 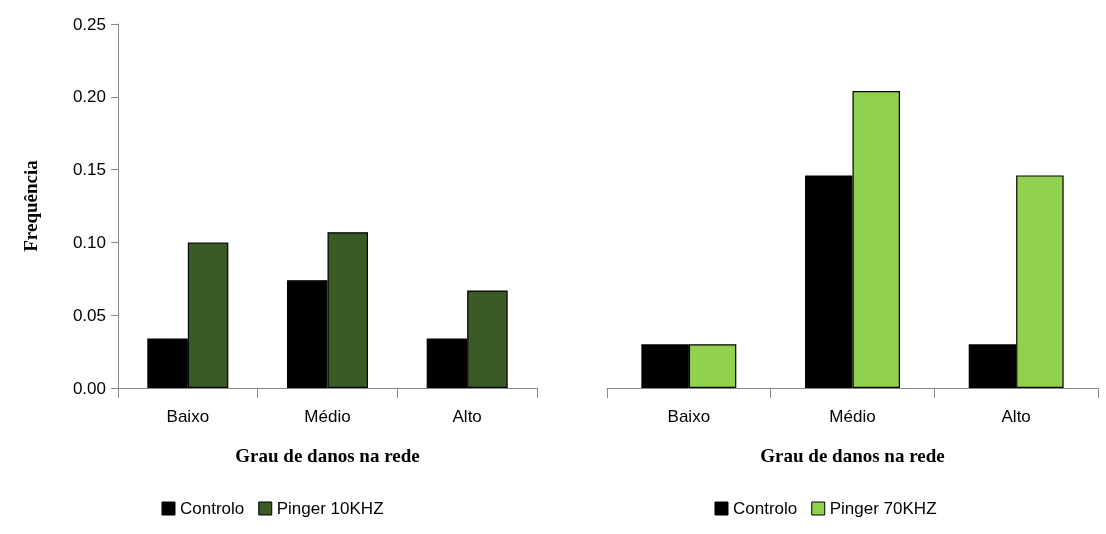 What do you see at coordinates (883, 508) in the screenshot?
I see `legend-label: Pinger 70KHZ` at bounding box center [883, 508].